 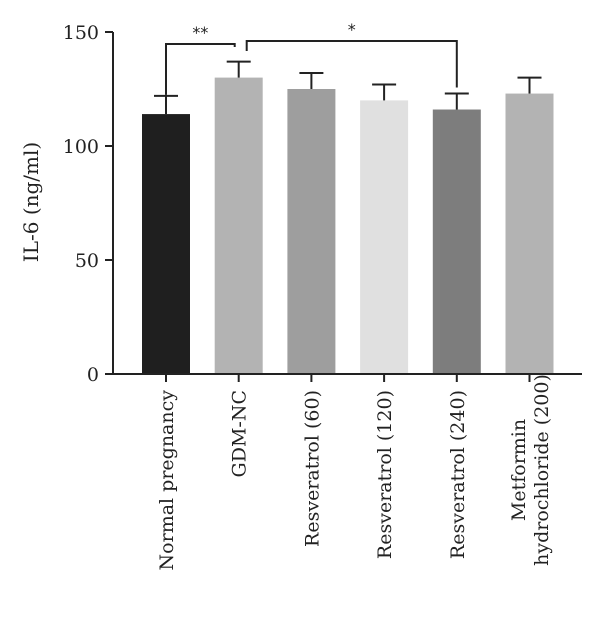 I want to click on x-tick-label-group: Resveratrol (120), so click(x=385, y=474).